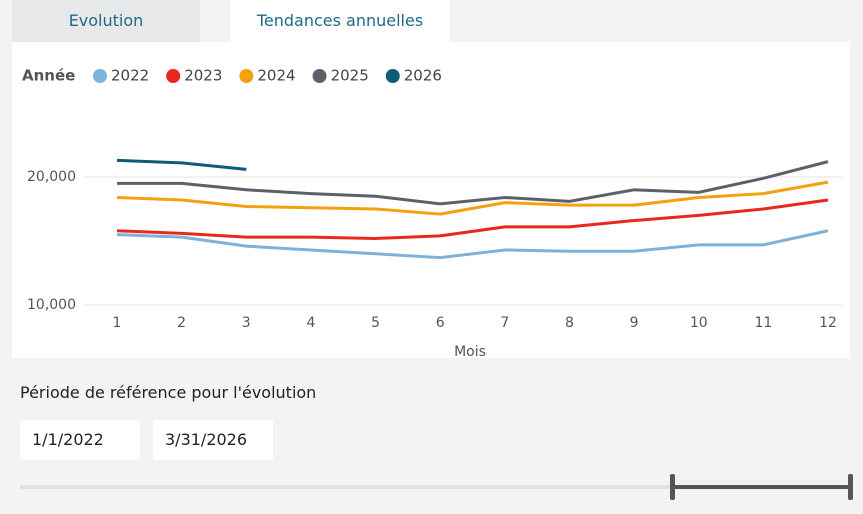 The height and width of the screenshot is (514, 863). What do you see at coordinates (699, 323) in the screenshot?
I see `x-tick-label: 10` at bounding box center [699, 323].